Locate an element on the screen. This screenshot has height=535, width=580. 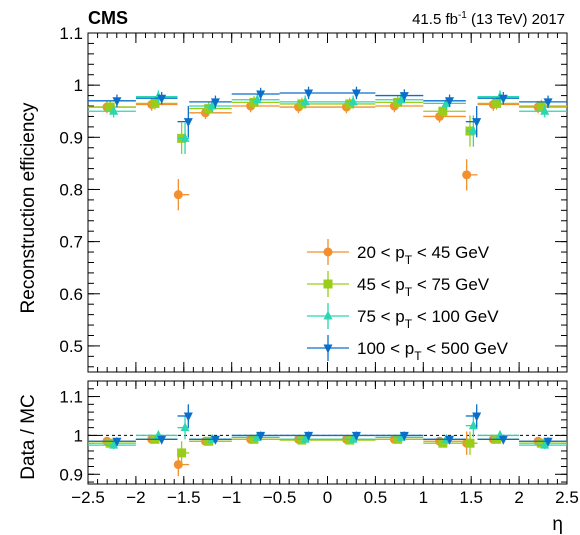
legend-label-pre: 75 < p is located at coordinates (381, 316).